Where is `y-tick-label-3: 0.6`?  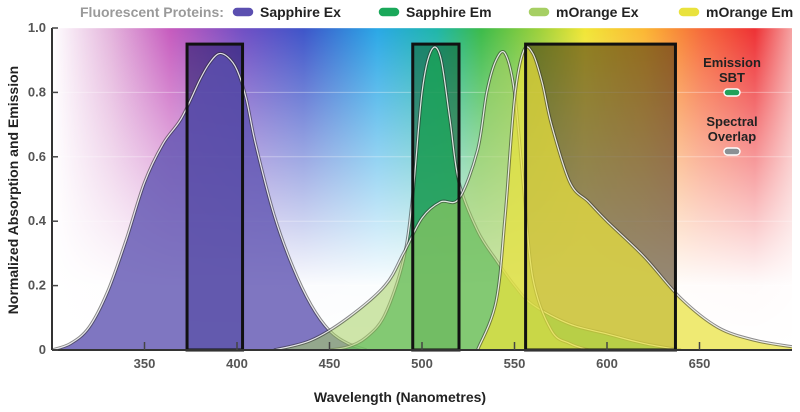 y-tick-label-3: 0.6 is located at coordinates (37, 156).